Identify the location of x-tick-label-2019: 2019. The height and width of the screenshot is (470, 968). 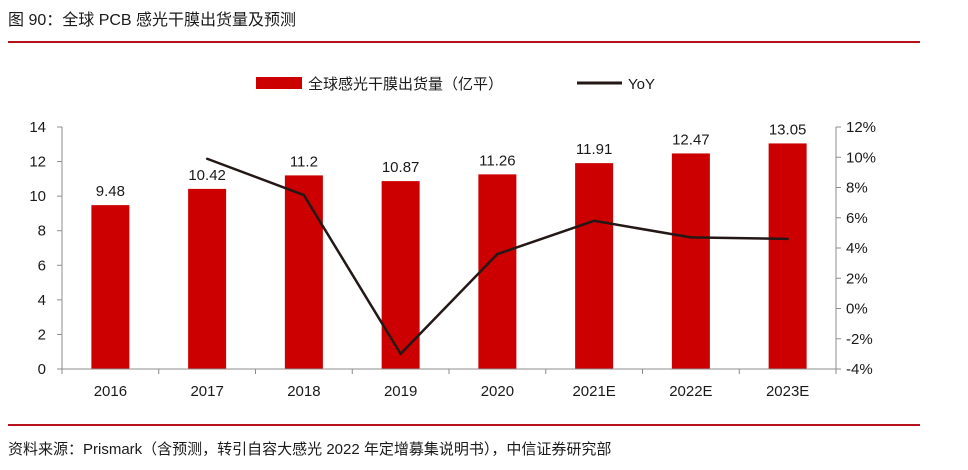
(400, 391).